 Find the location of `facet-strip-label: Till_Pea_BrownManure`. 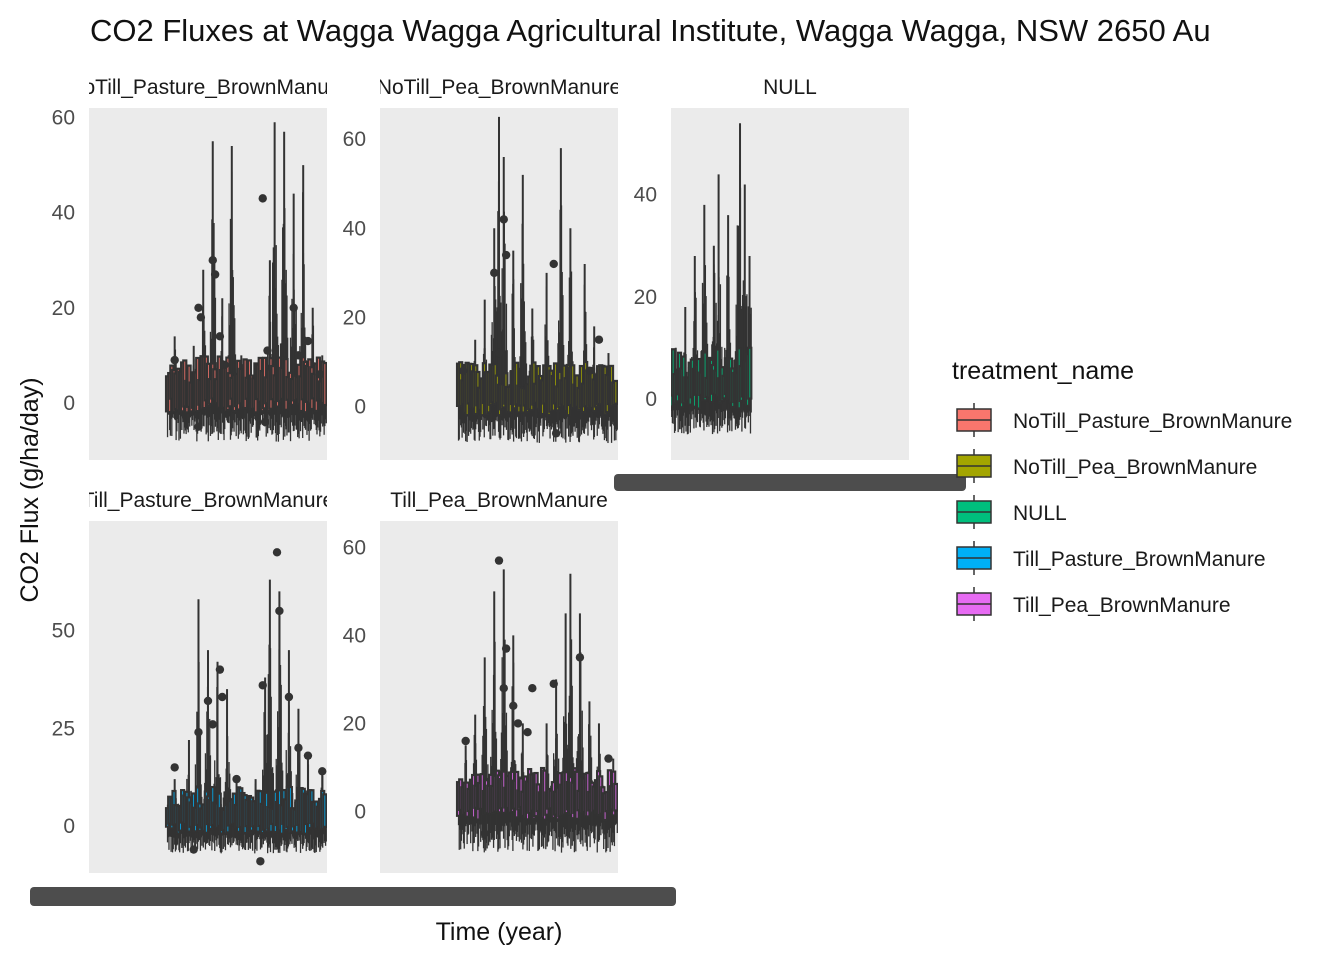

facet-strip-label: Till_Pea_BrownManure is located at coordinates (499, 500).